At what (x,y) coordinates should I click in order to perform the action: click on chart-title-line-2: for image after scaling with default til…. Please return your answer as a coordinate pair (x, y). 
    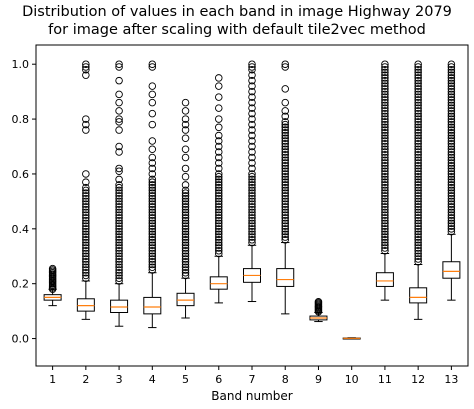
    Looking at the image, I should click on (237, 30).